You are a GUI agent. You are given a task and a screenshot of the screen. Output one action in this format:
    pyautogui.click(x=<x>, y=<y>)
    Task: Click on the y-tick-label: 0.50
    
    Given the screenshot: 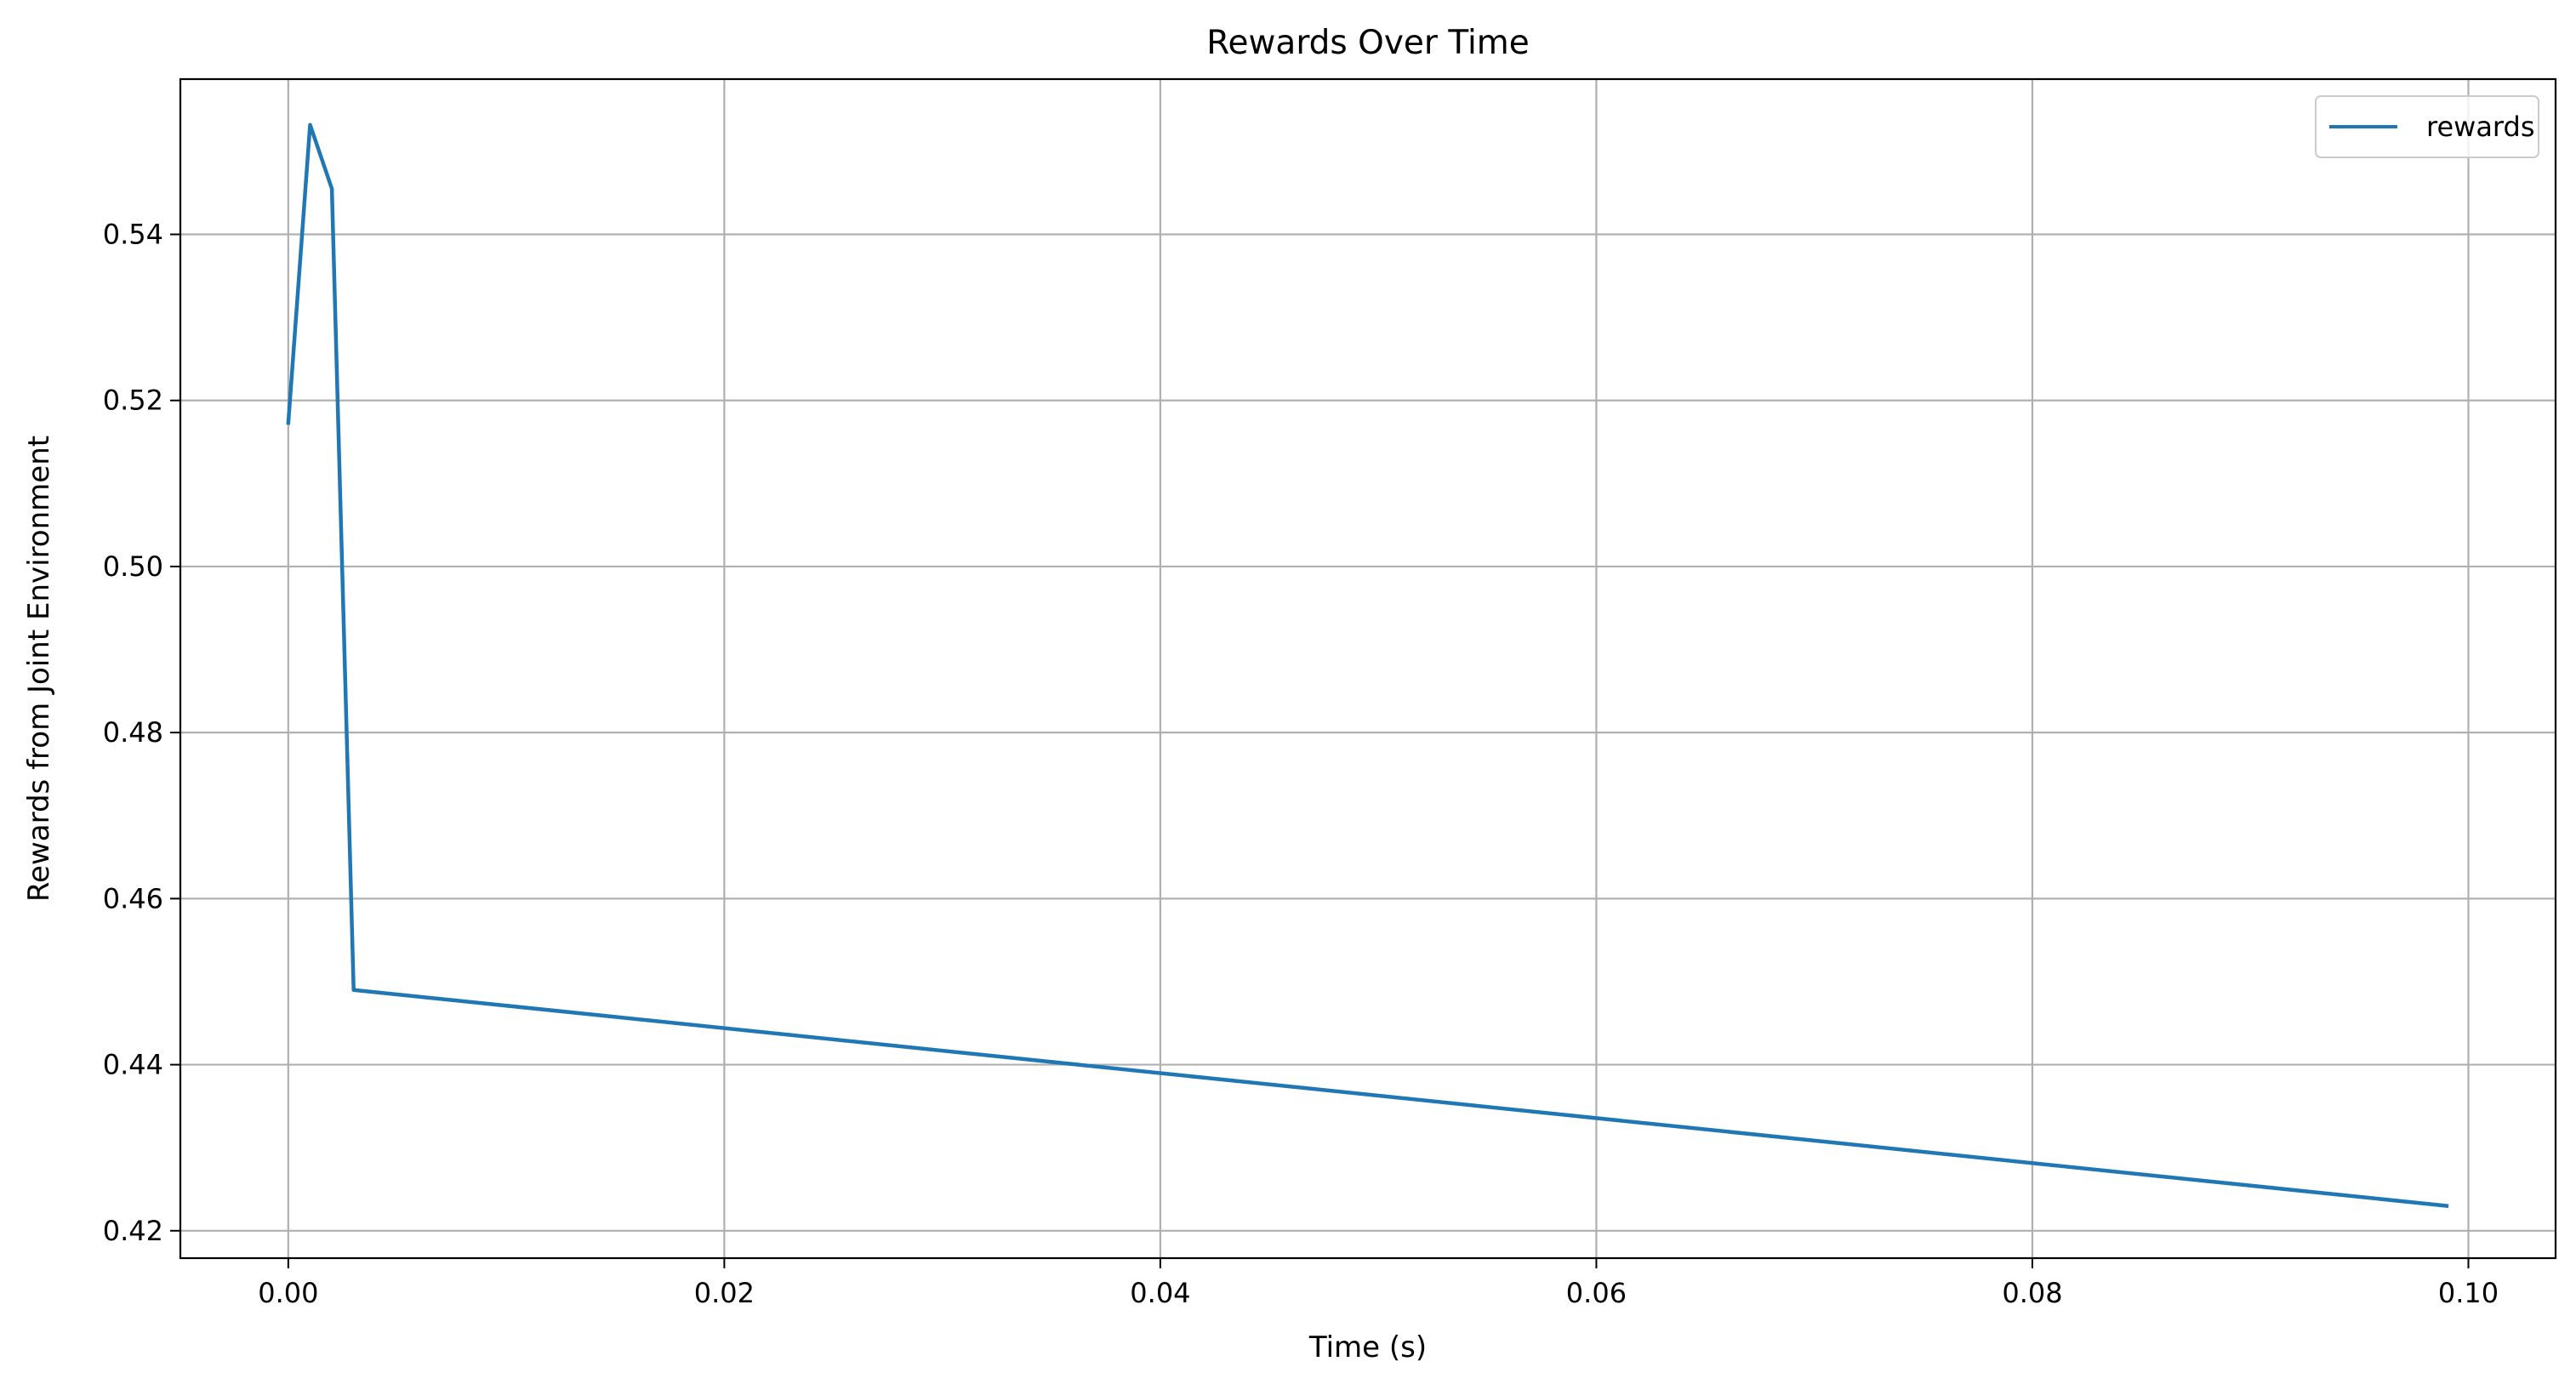 What is the action you would take?
    pyautogui.click(x=133, y=567)
    